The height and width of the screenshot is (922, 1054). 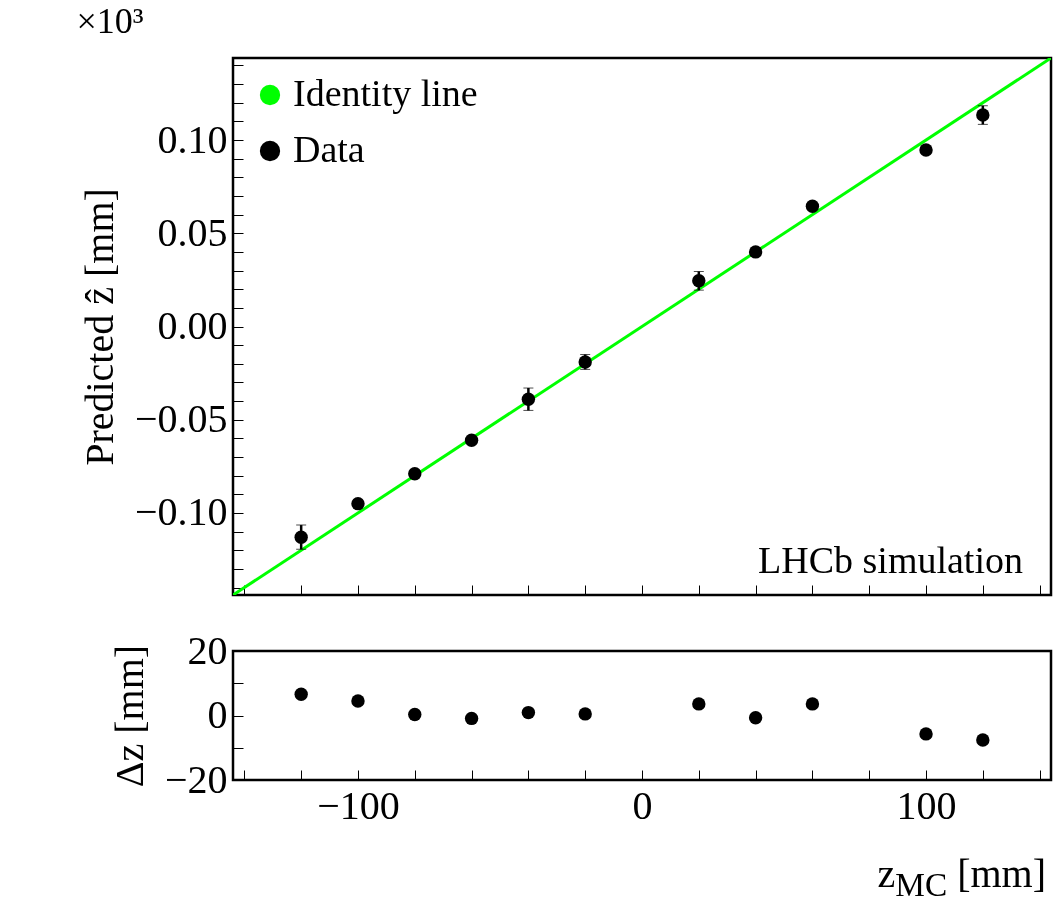 I want to click on x-tick-label: −100, so click(x=358, y=805).